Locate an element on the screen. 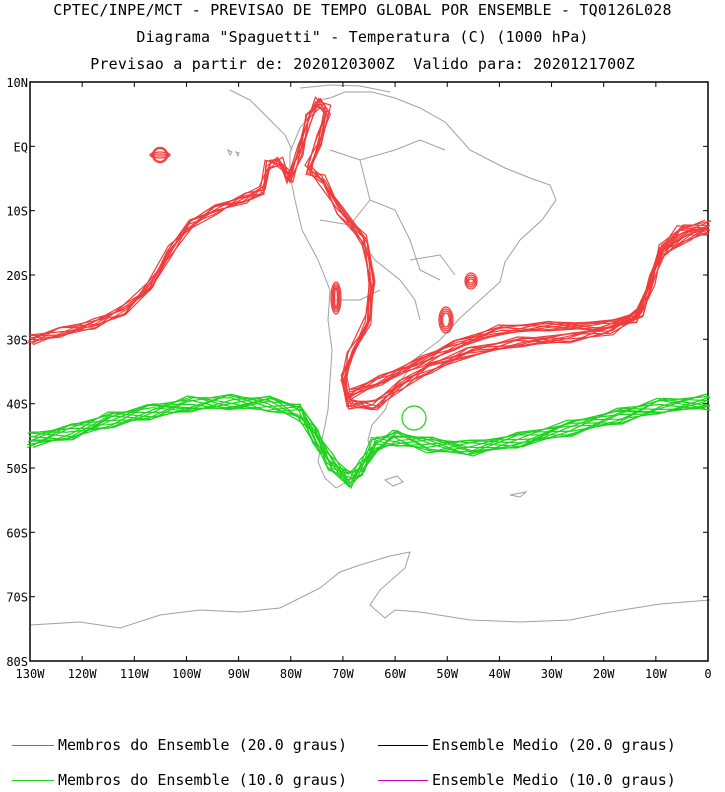  member-10-closed-contour is located at coordinates (414, 418).